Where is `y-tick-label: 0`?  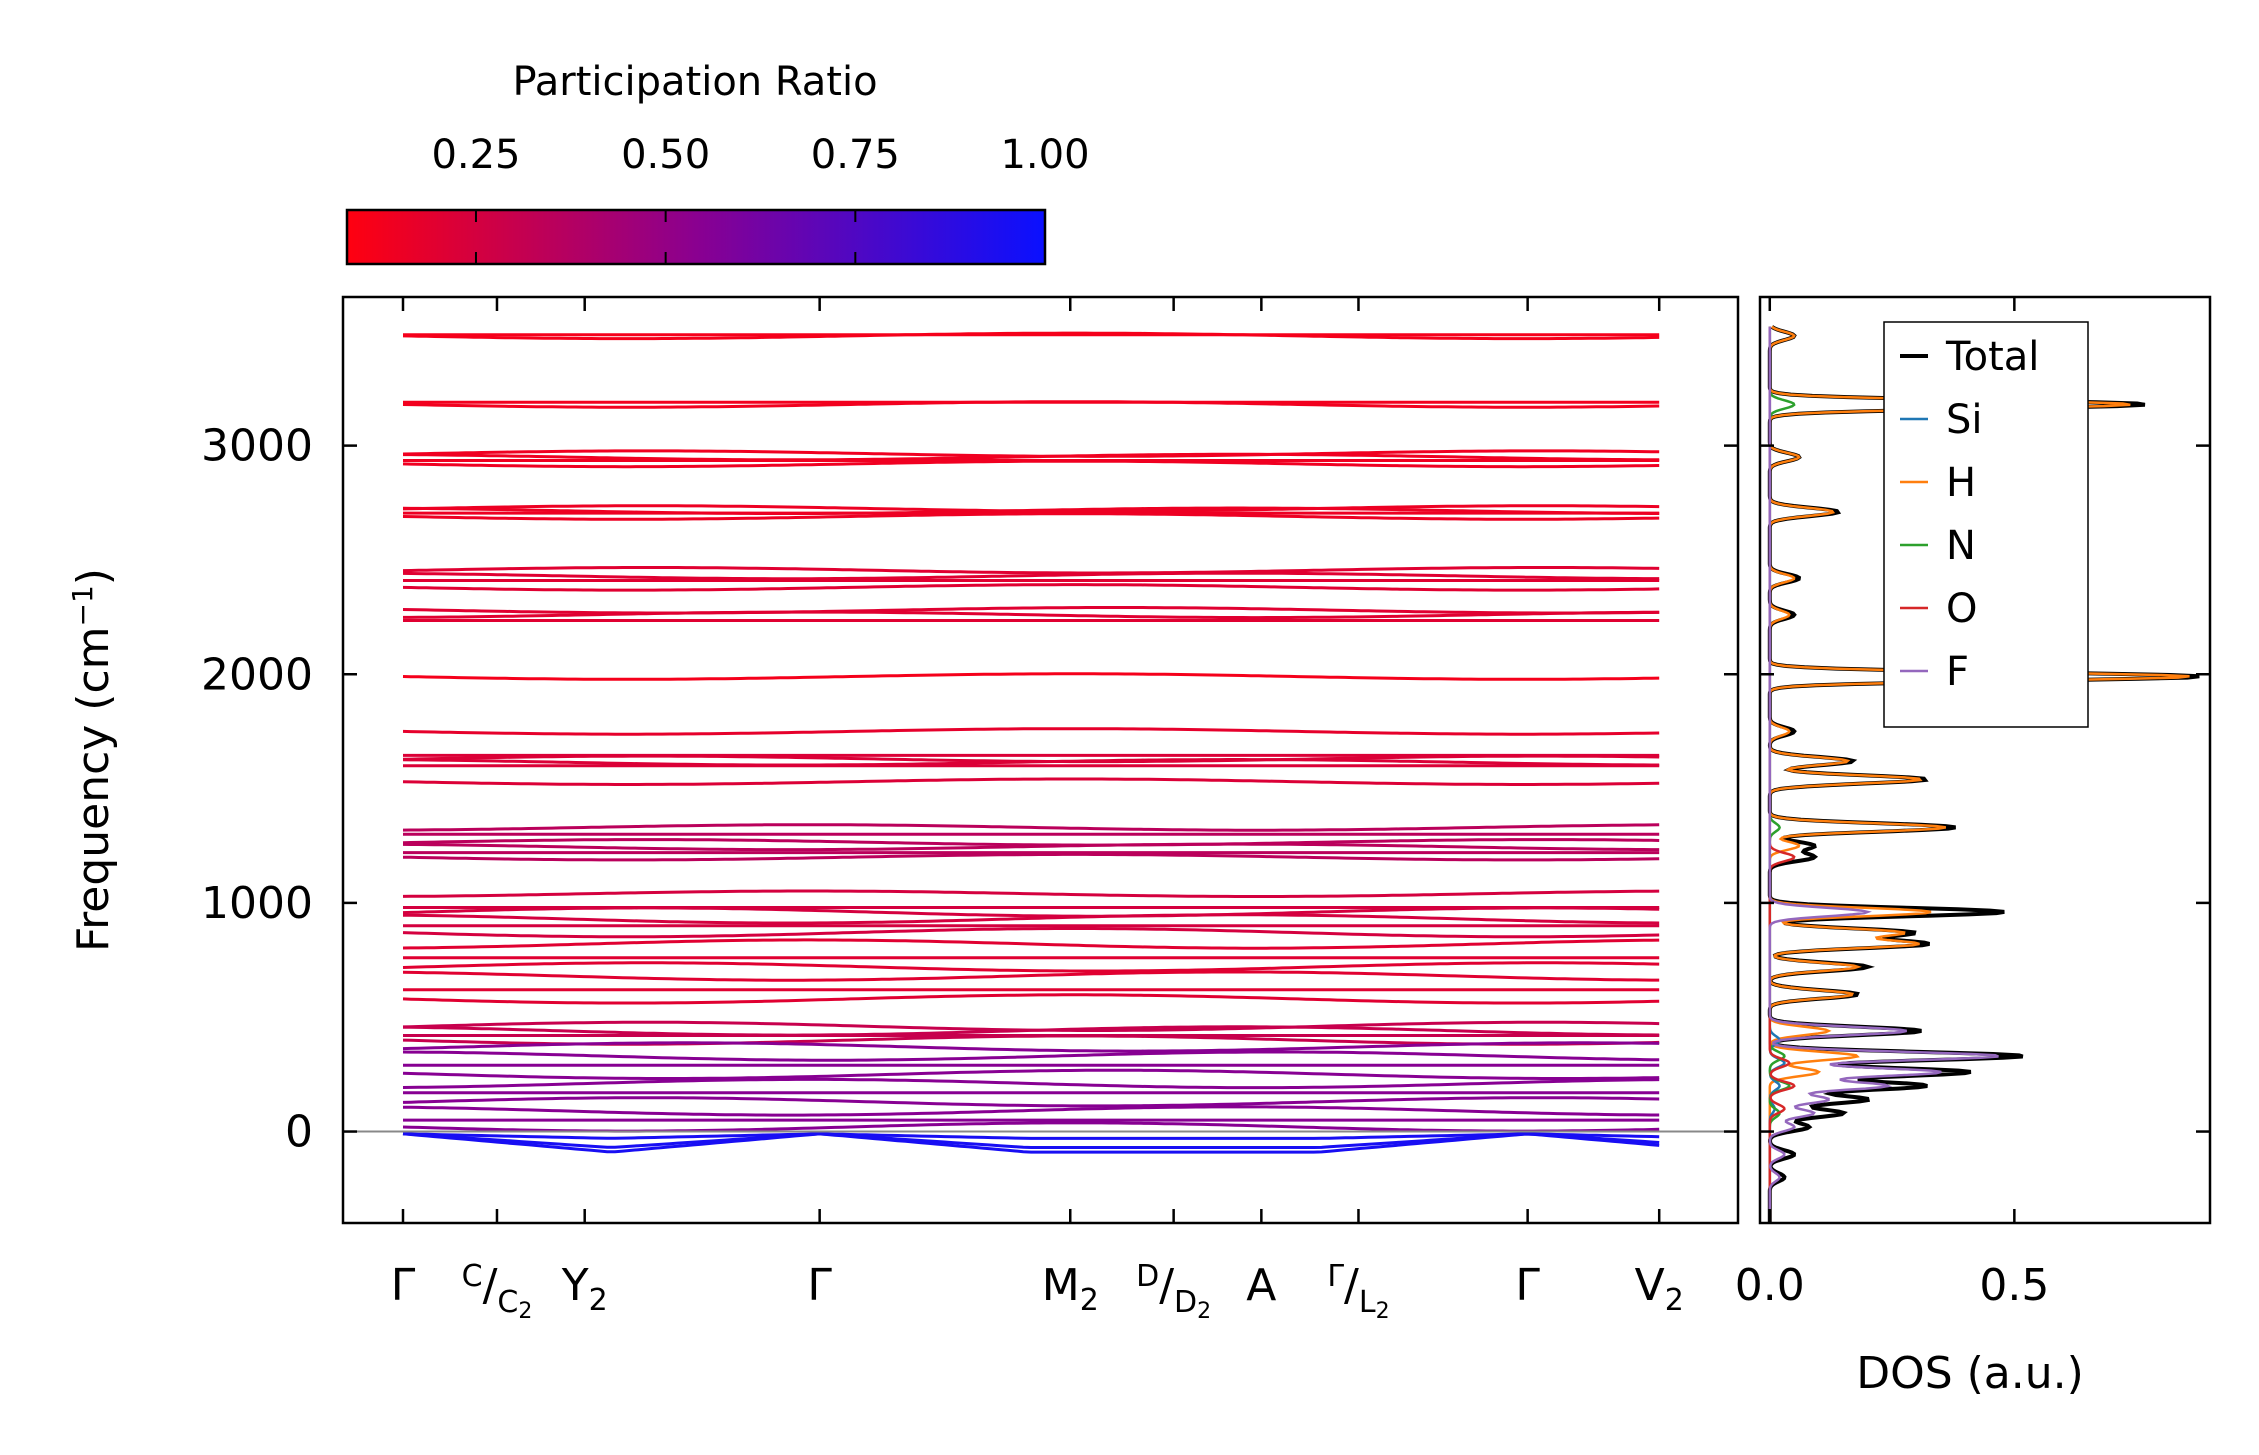
y-tick-label: 0 is located at coordinates (299, 1132).